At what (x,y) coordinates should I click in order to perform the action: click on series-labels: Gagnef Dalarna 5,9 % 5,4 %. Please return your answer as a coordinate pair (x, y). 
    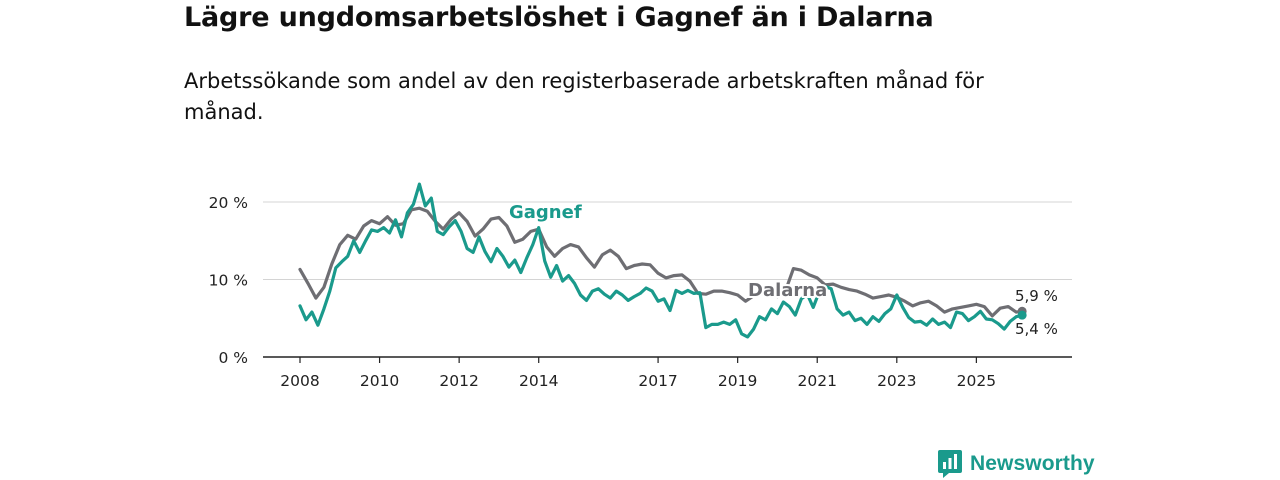
    Looking at the image, I should click on (783, 270).